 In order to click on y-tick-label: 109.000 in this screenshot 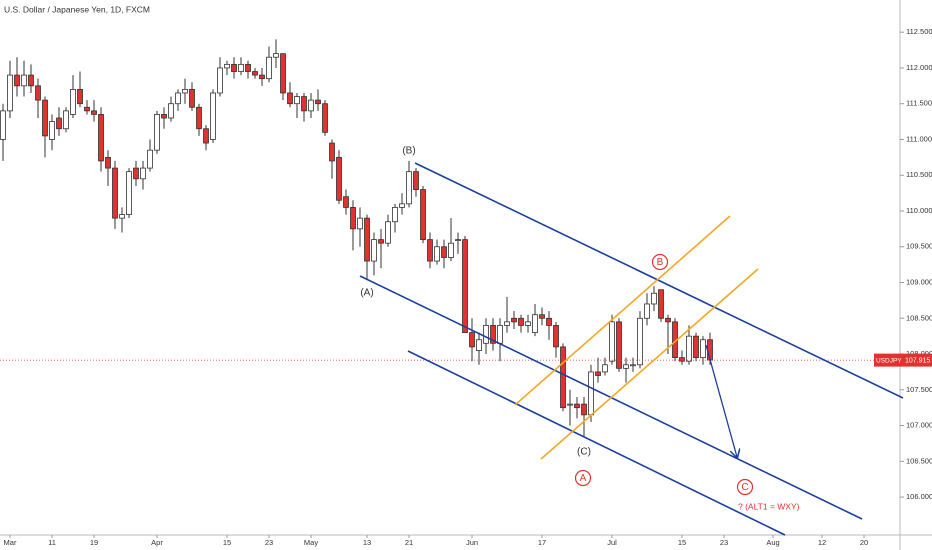, I will do `click(919, 282)`.